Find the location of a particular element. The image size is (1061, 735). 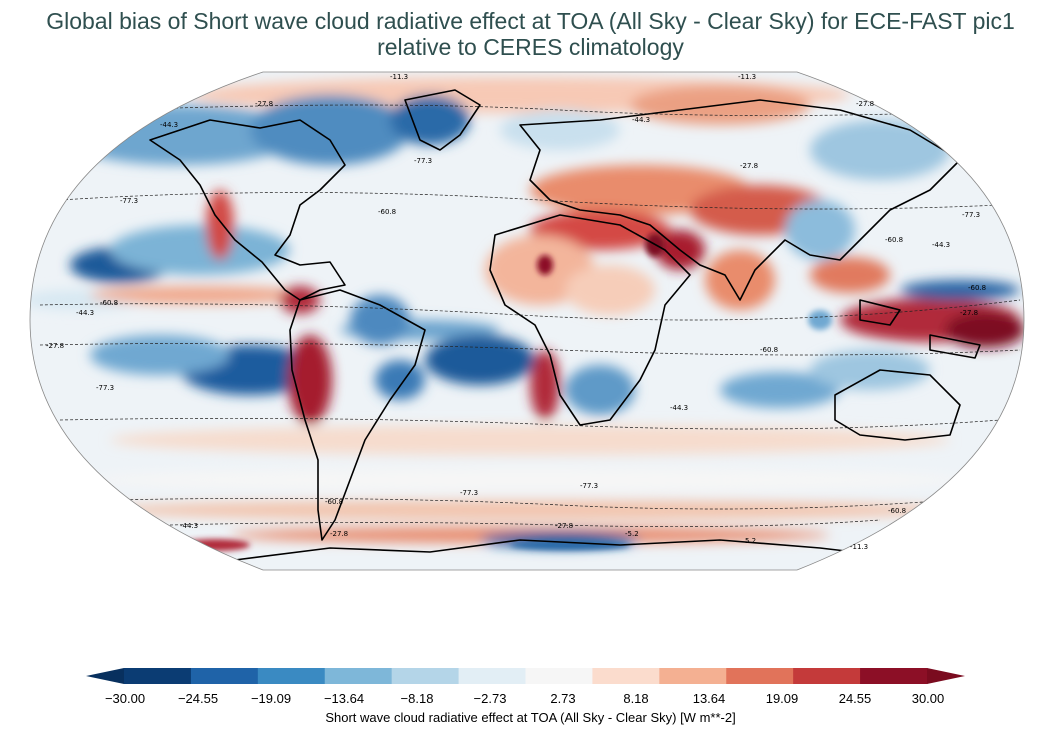

coast-borneo is located at coordinates (880, 312).